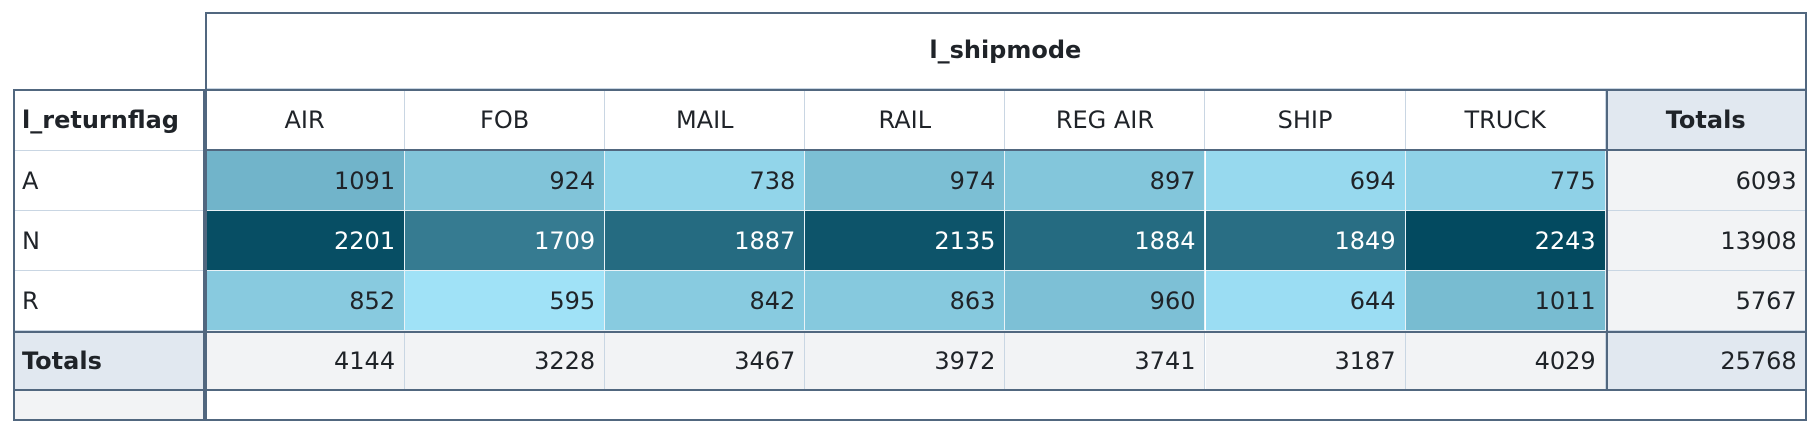  Describe the element at coordinates (505, 361) in the screenshot. I see `column-total: 3228` at that location.